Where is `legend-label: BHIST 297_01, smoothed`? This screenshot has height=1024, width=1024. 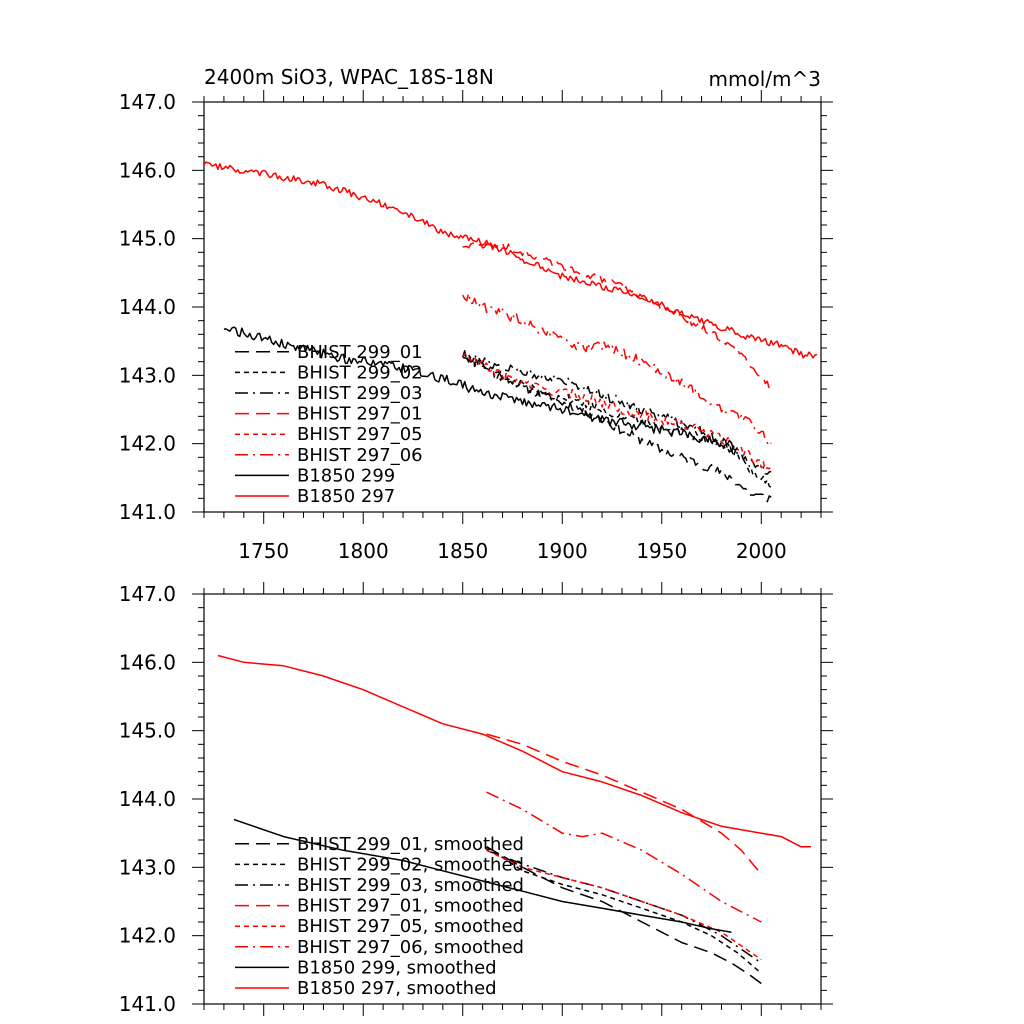
legend-label: BHIST 297_01, smoothed is located at coordinates (410, 906).